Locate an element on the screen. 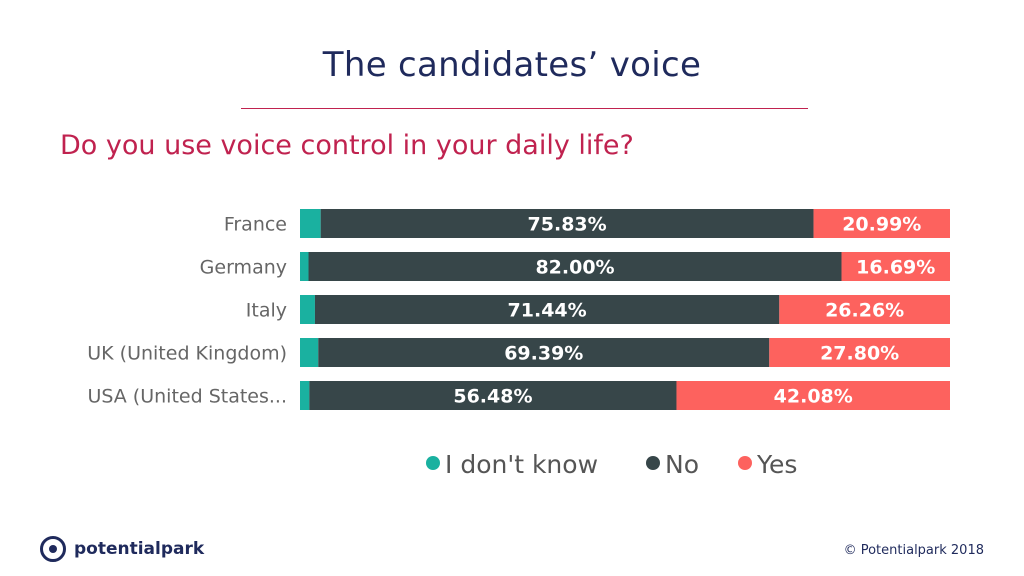  category-label: France is located at coordinates (255, 225).